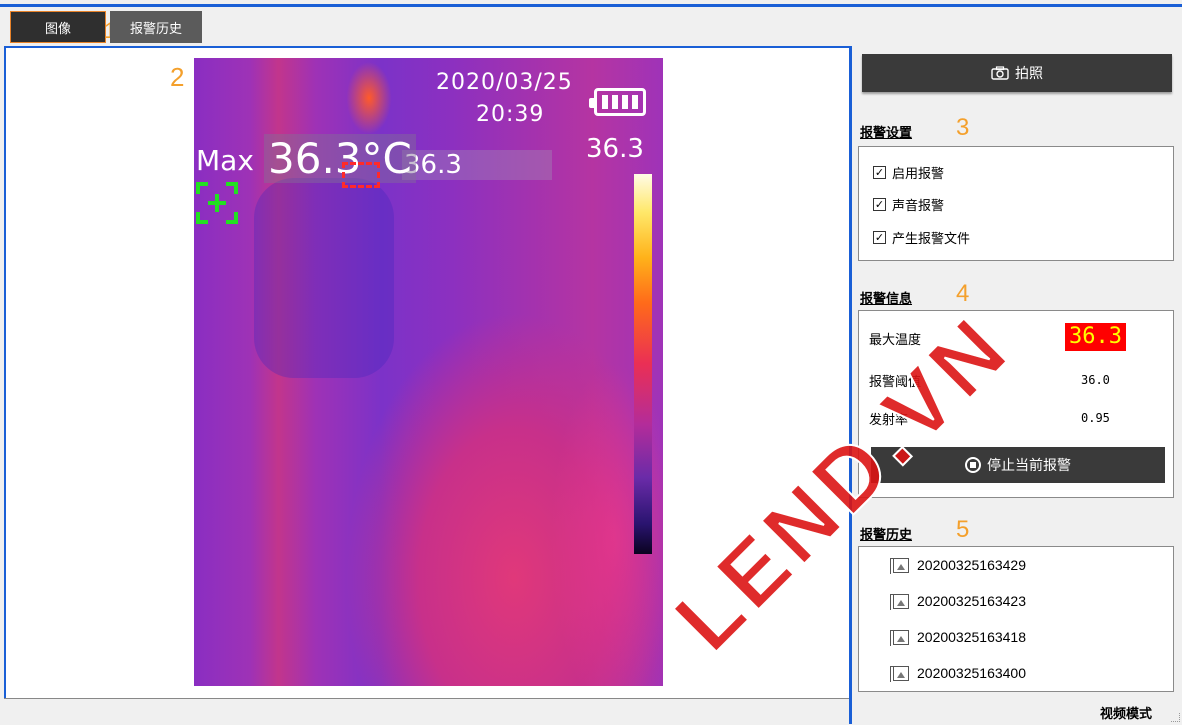 The image size is (1182, 725). What do you see at coordinates (1095, 380) in the screenshot?
I see `threshold-value: 36.0` at bounding box center [1095, 380].